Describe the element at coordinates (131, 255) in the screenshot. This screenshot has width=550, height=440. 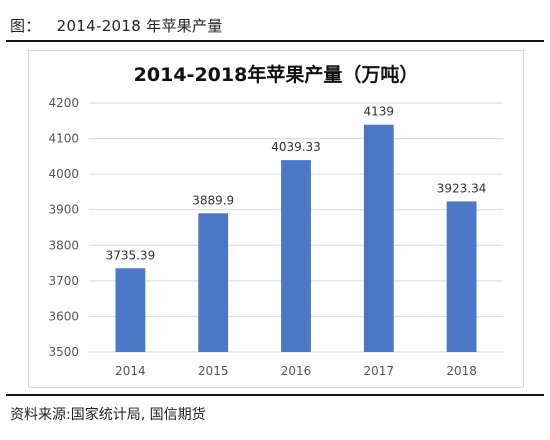
I see `value-label: 3735.39` at that location.